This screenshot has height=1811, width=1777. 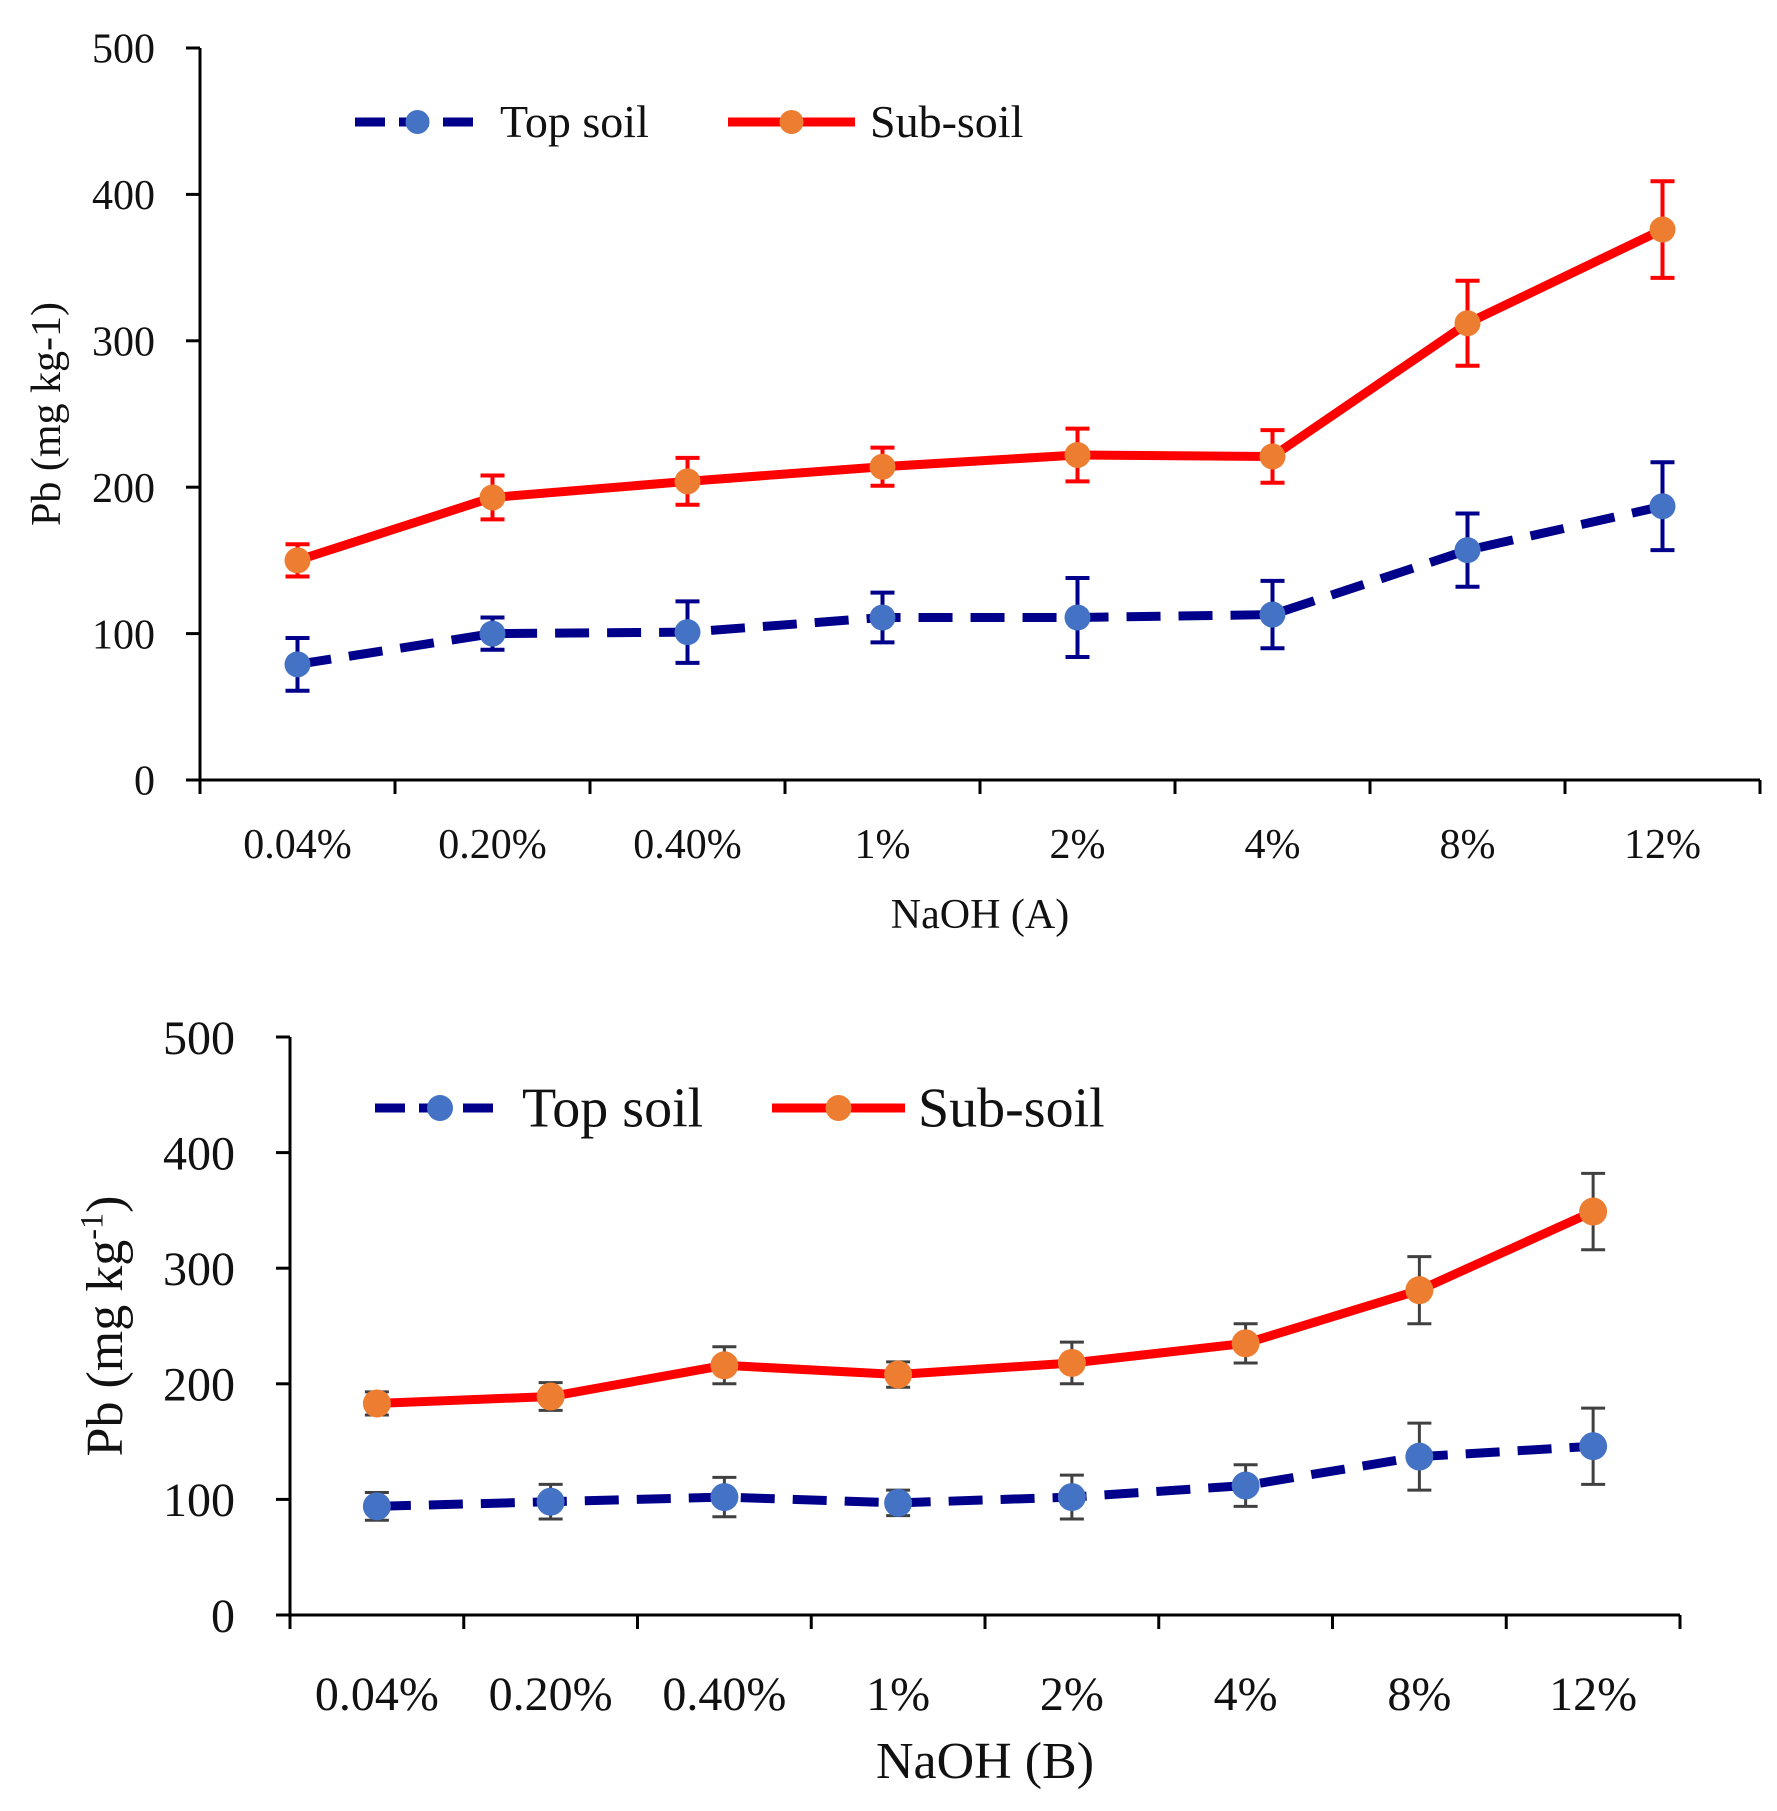 What do you see at coordinates (985, 1761) in the screenshot?
I see `x-axis-title: NaOH (B)` at bounding box center [985, 1761].